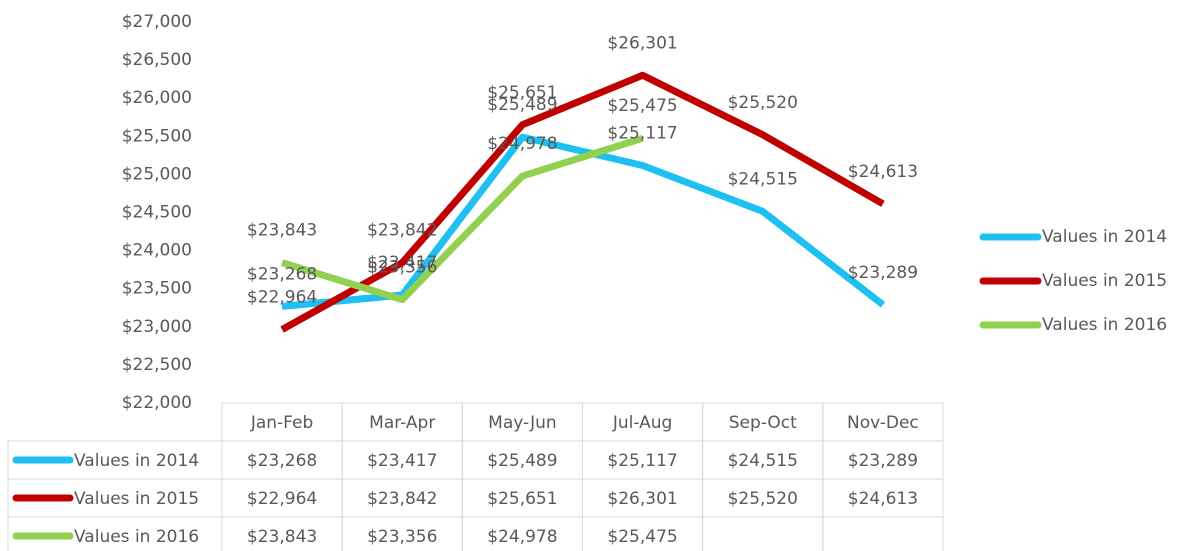 The height and width of the screenshot is (551, 1197). I want to click on legend-label: Values in 2014, so click(1104, 237).